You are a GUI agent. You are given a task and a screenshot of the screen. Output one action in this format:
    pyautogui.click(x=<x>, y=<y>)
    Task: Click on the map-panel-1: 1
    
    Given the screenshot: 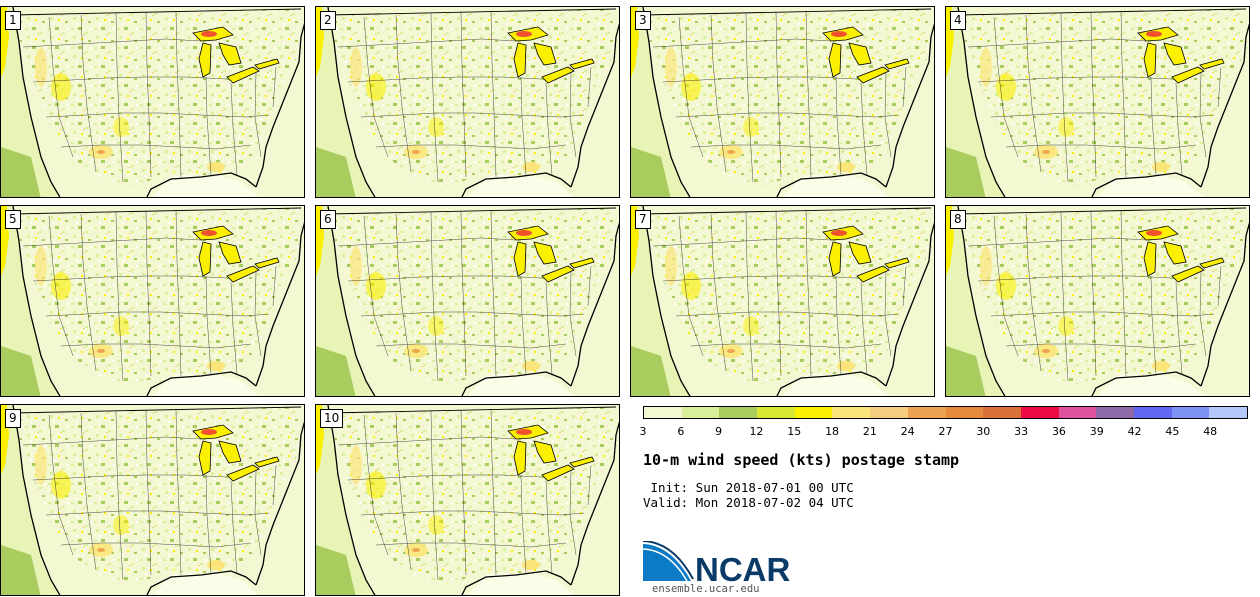 What is the action you would take?
    pyautogui.click(x=152, y=102)
    